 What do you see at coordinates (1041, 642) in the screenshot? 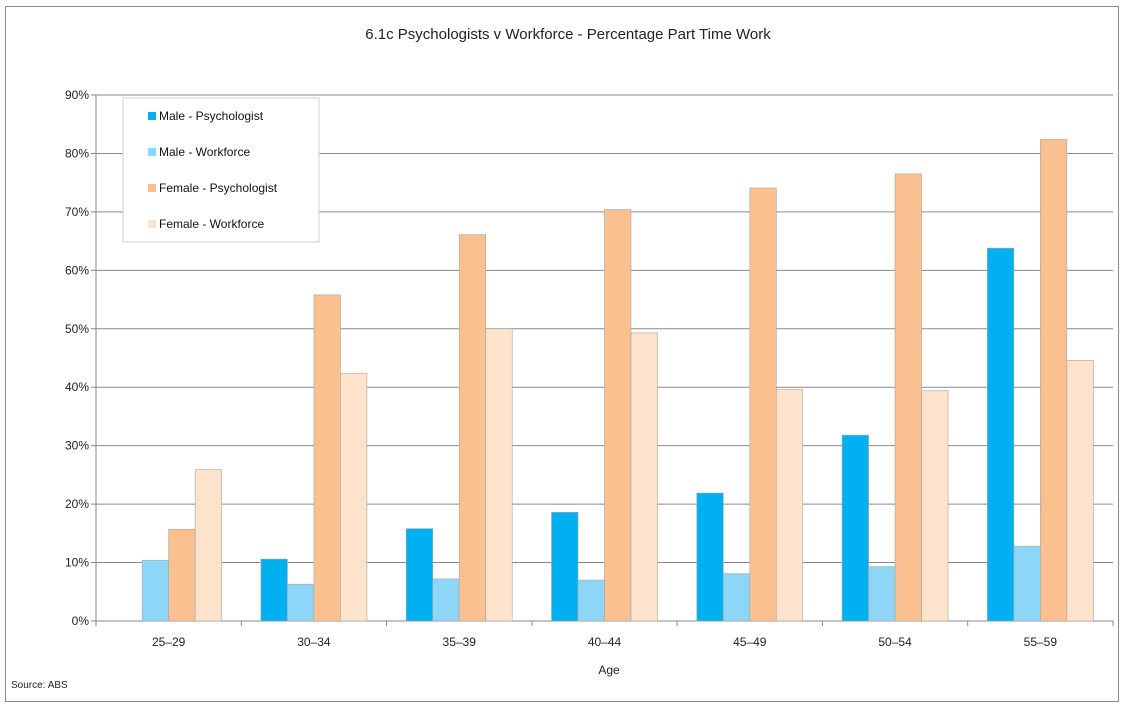
I see `x-tick-label: 55–59` at bounding box center [1041, 642].